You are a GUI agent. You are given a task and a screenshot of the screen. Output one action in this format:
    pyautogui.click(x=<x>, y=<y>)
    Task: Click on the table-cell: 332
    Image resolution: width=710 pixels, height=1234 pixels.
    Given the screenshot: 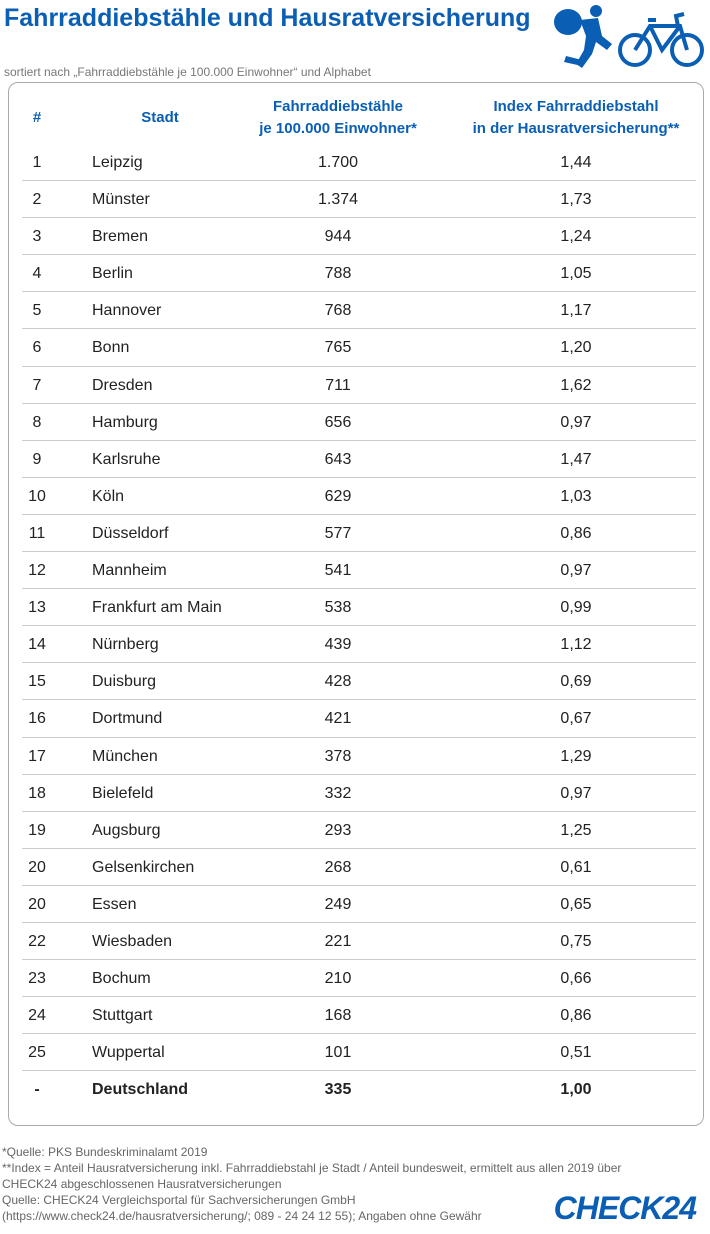 What is the action you would take?
    pyautogui.click(x=338, y=793)
    